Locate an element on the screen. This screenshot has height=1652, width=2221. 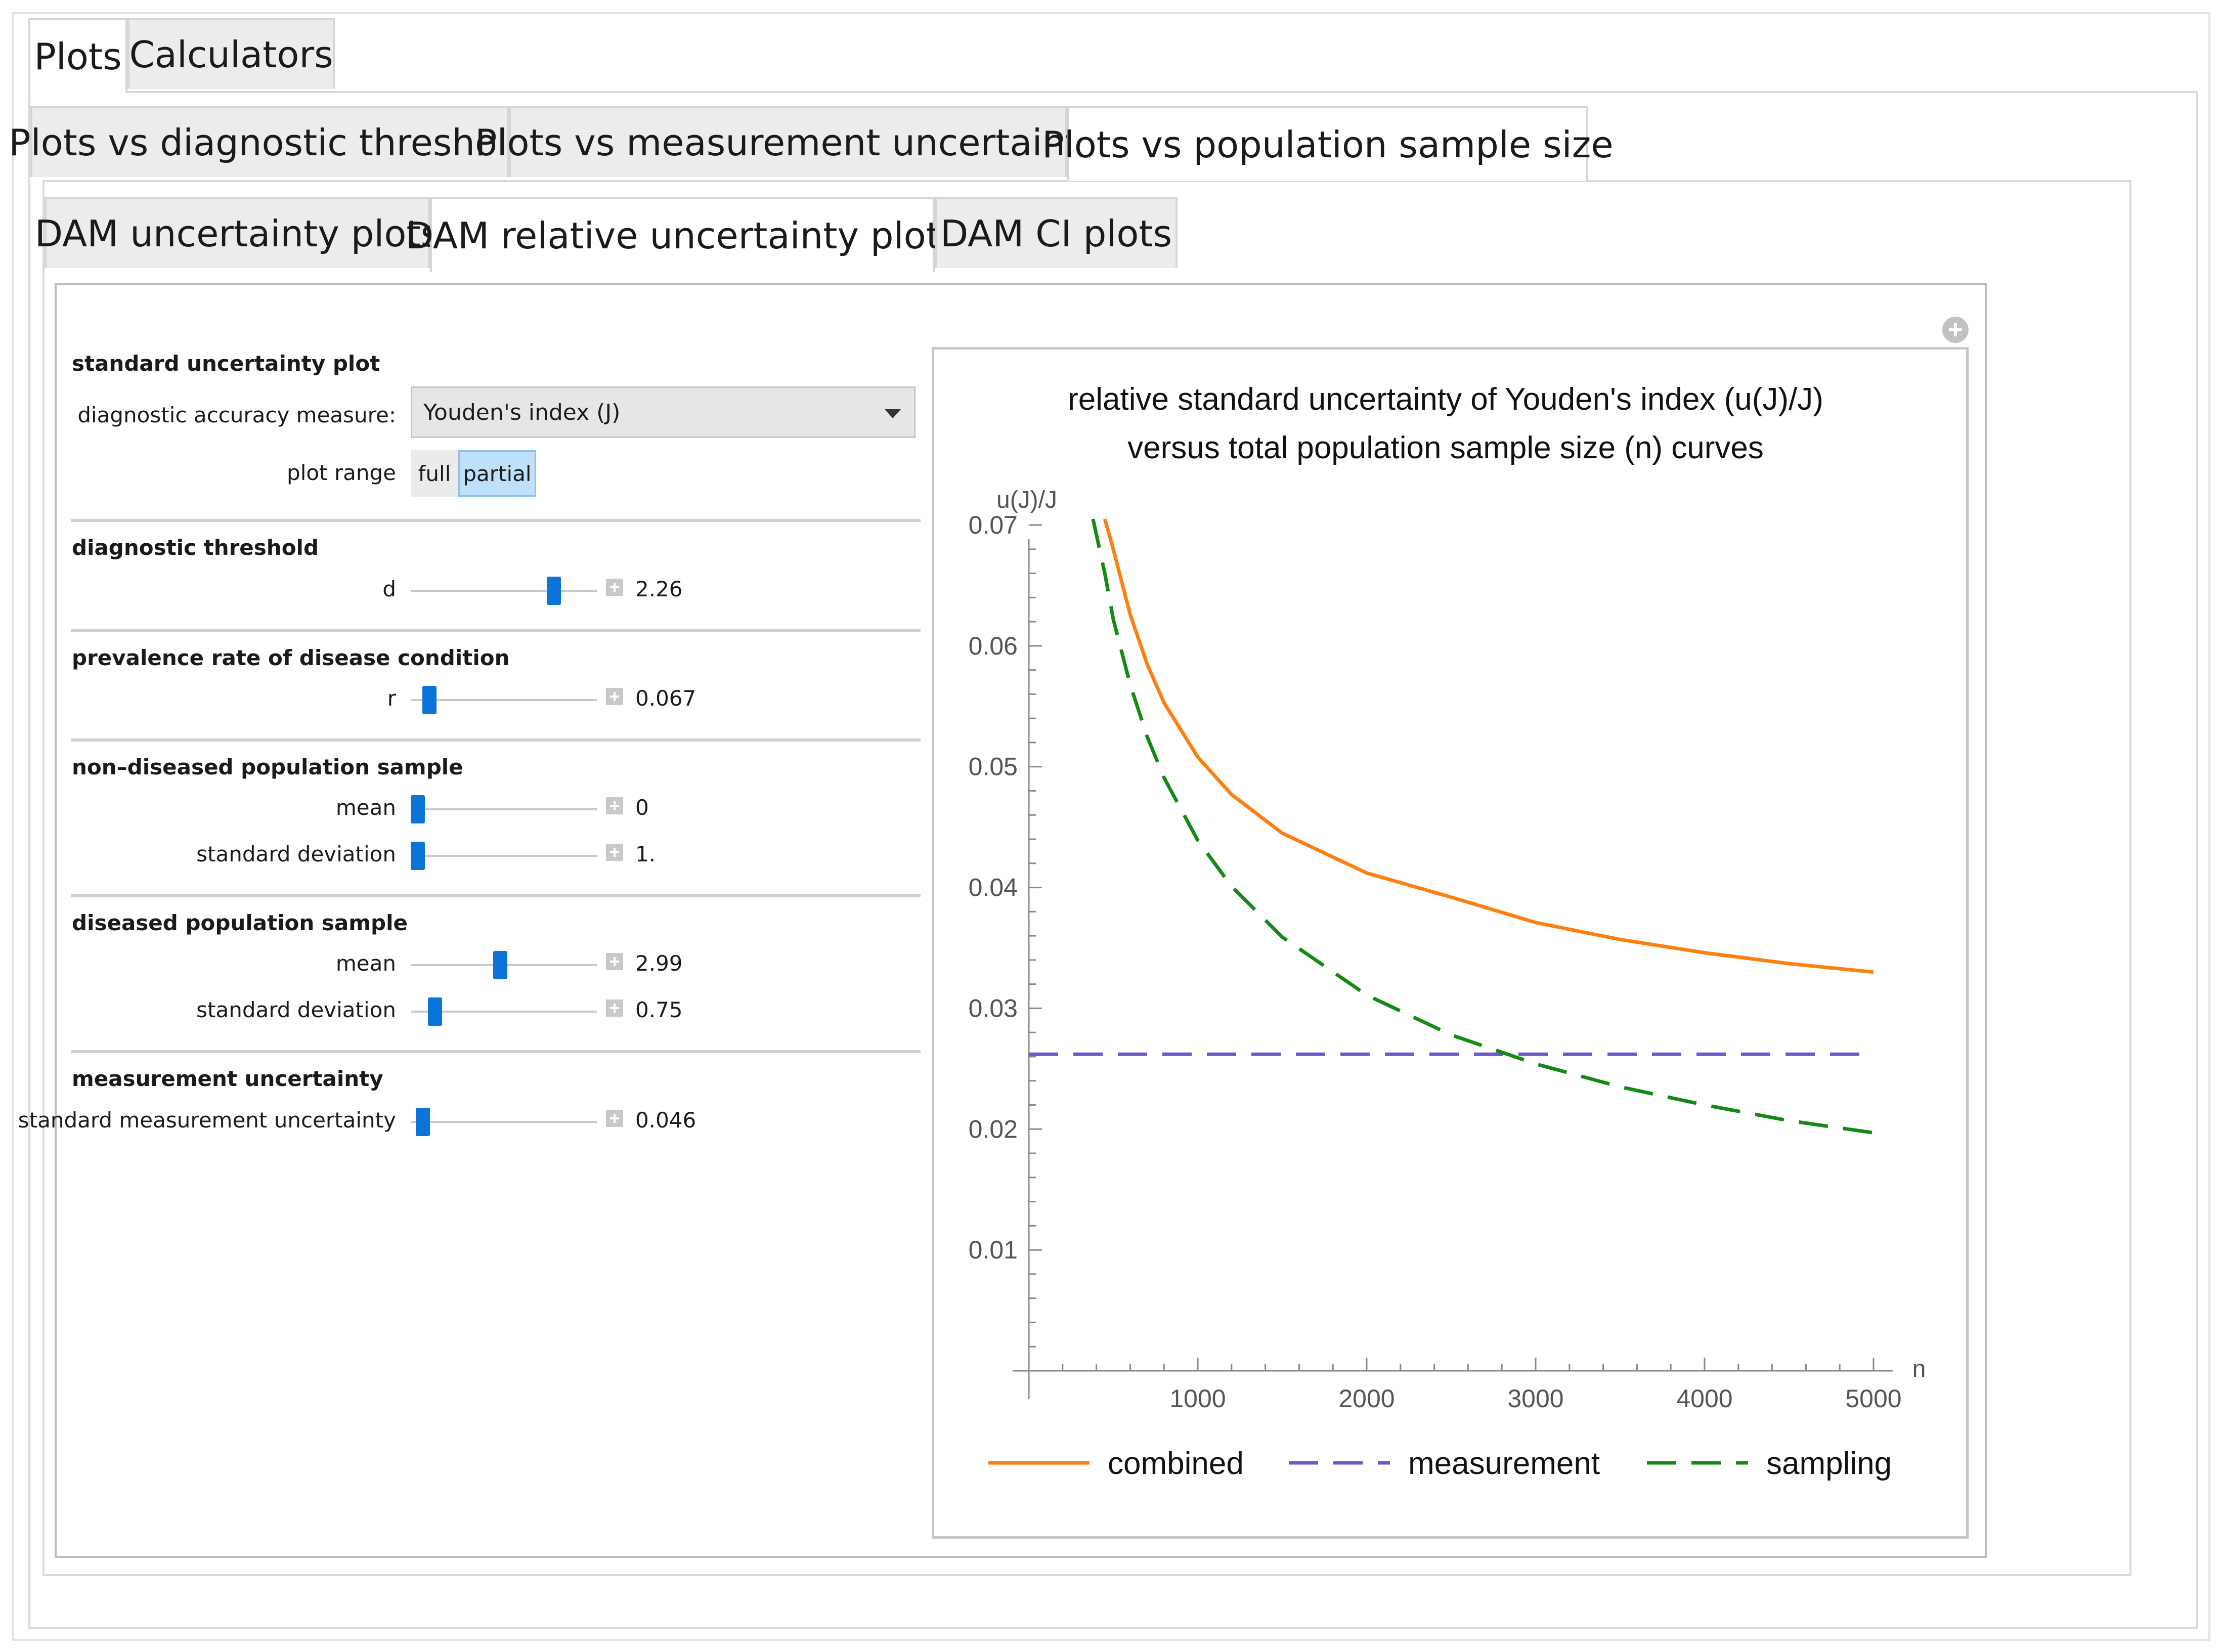
prevalence-slider-thumb is located at coordinates (429, 700).